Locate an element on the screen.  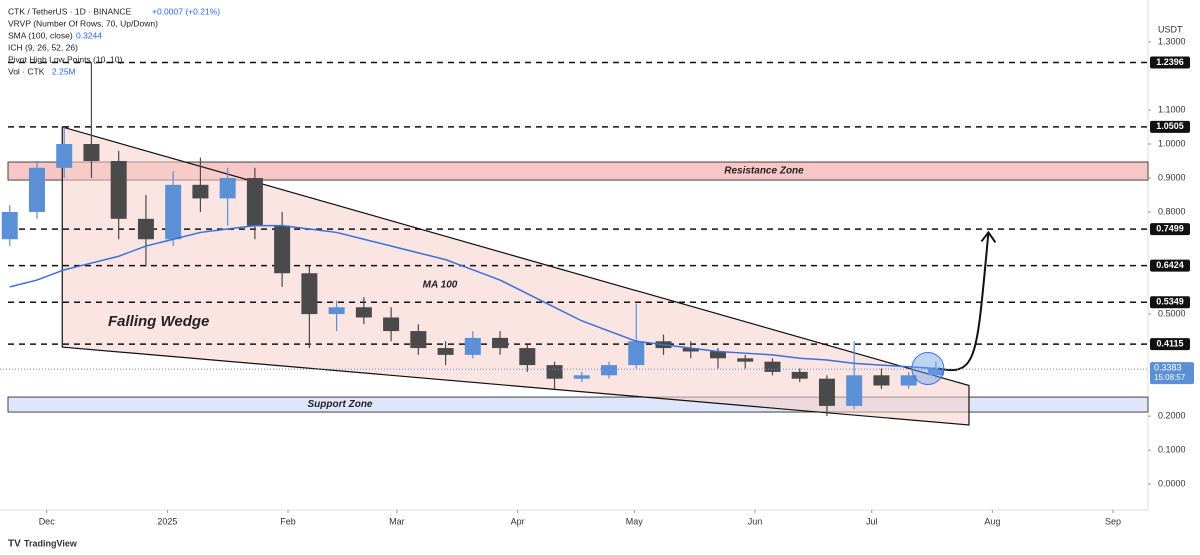
level-label: 1.0505 is located at coordinates (1170, 126).